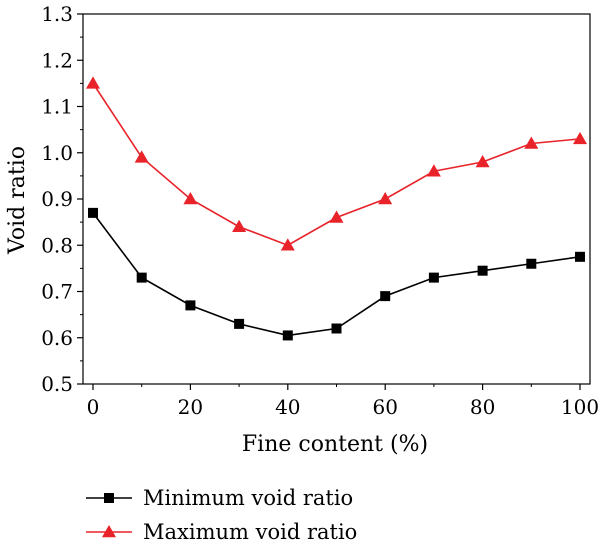 The image size is (600, 549). Describe the element at coordinates (482, 407) in the screenshot. I see `x-tick-label: 80` at that location.